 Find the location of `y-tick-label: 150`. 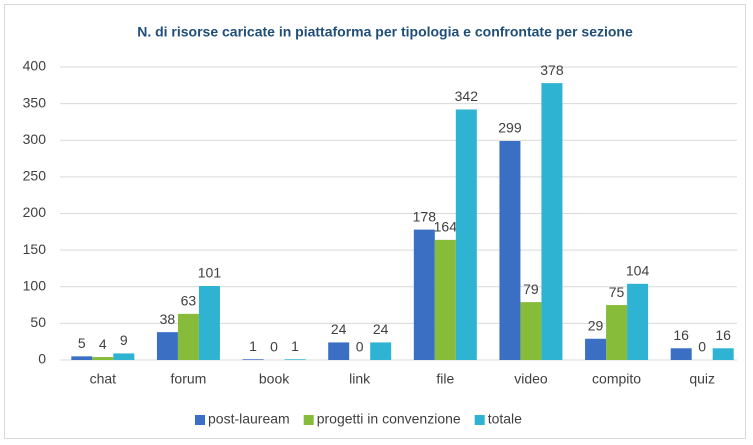

y-tick-label: 150 is located at coordinates (35, 249).